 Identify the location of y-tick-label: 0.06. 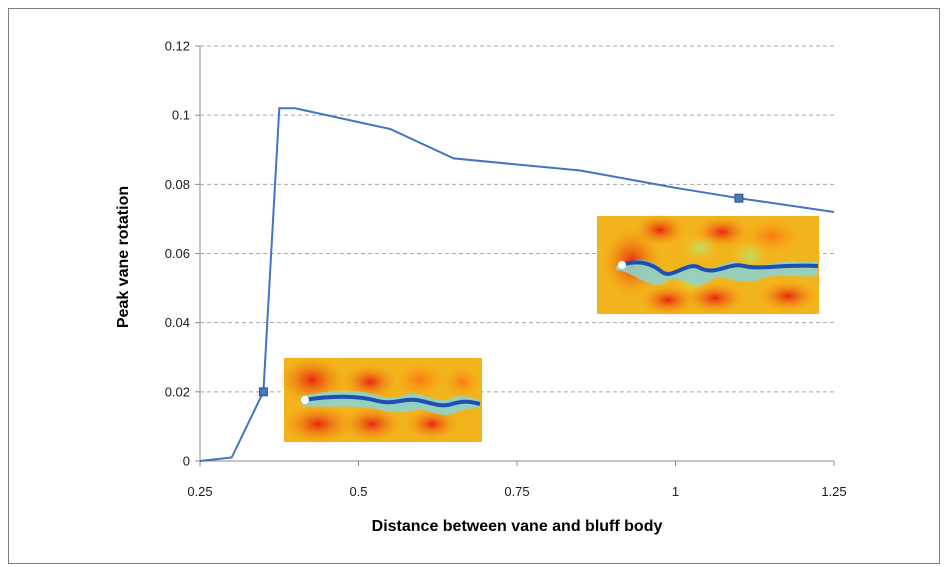
(177, 253).